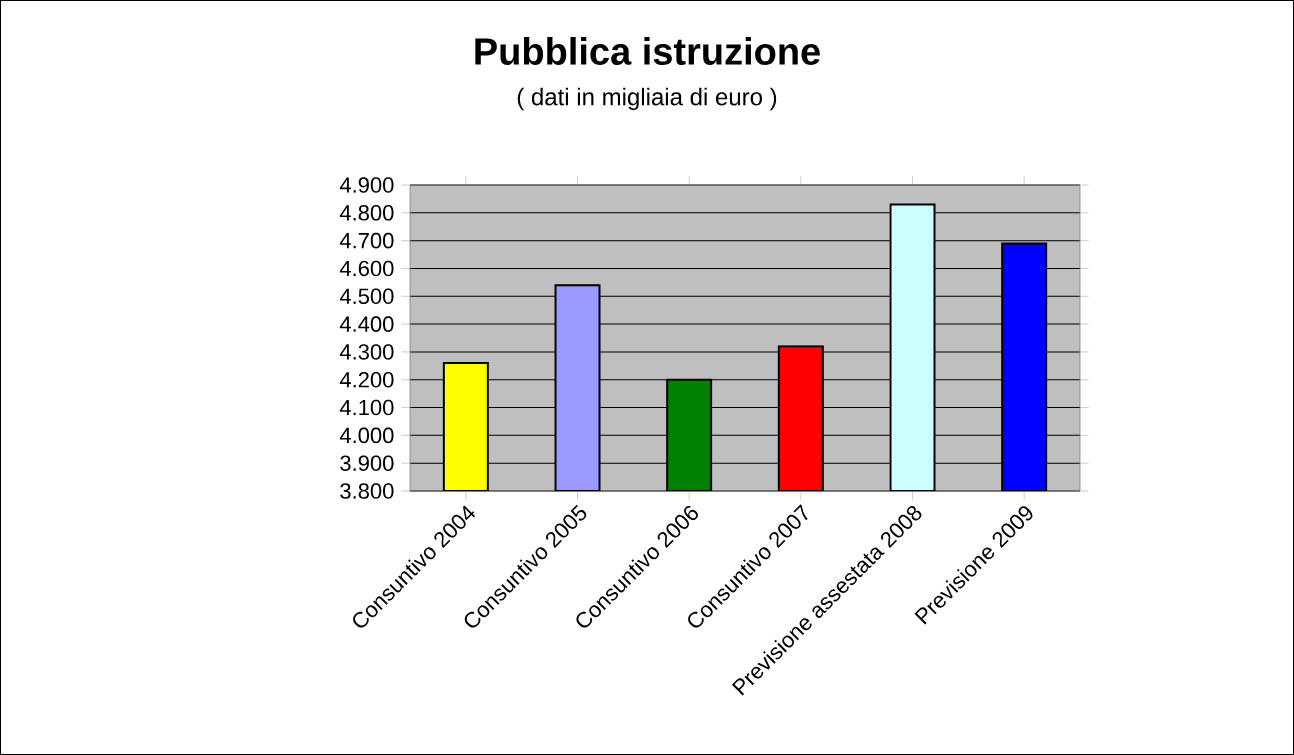 The height and width of the screenshot is (755, 1294). What do you see at coordinates (366, 296) in the screenshot?
I see `y-tick-label: 4.500` at bounding box center [366, 296].